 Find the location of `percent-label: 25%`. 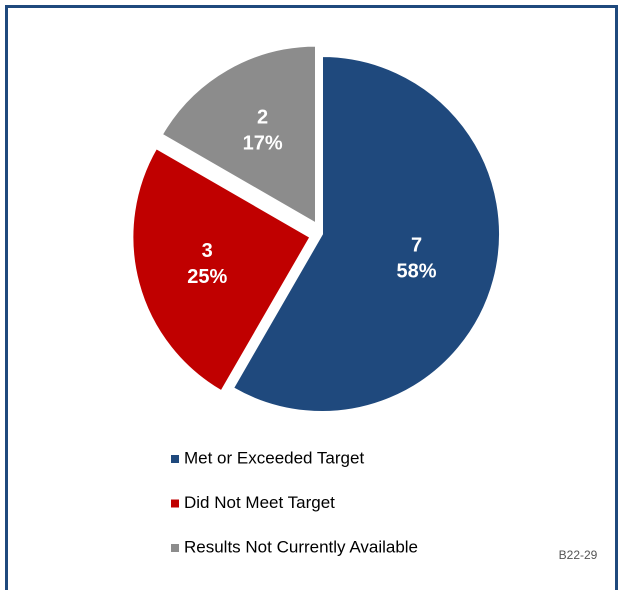

percent-label: 25% is located at coordinates (207, 277).